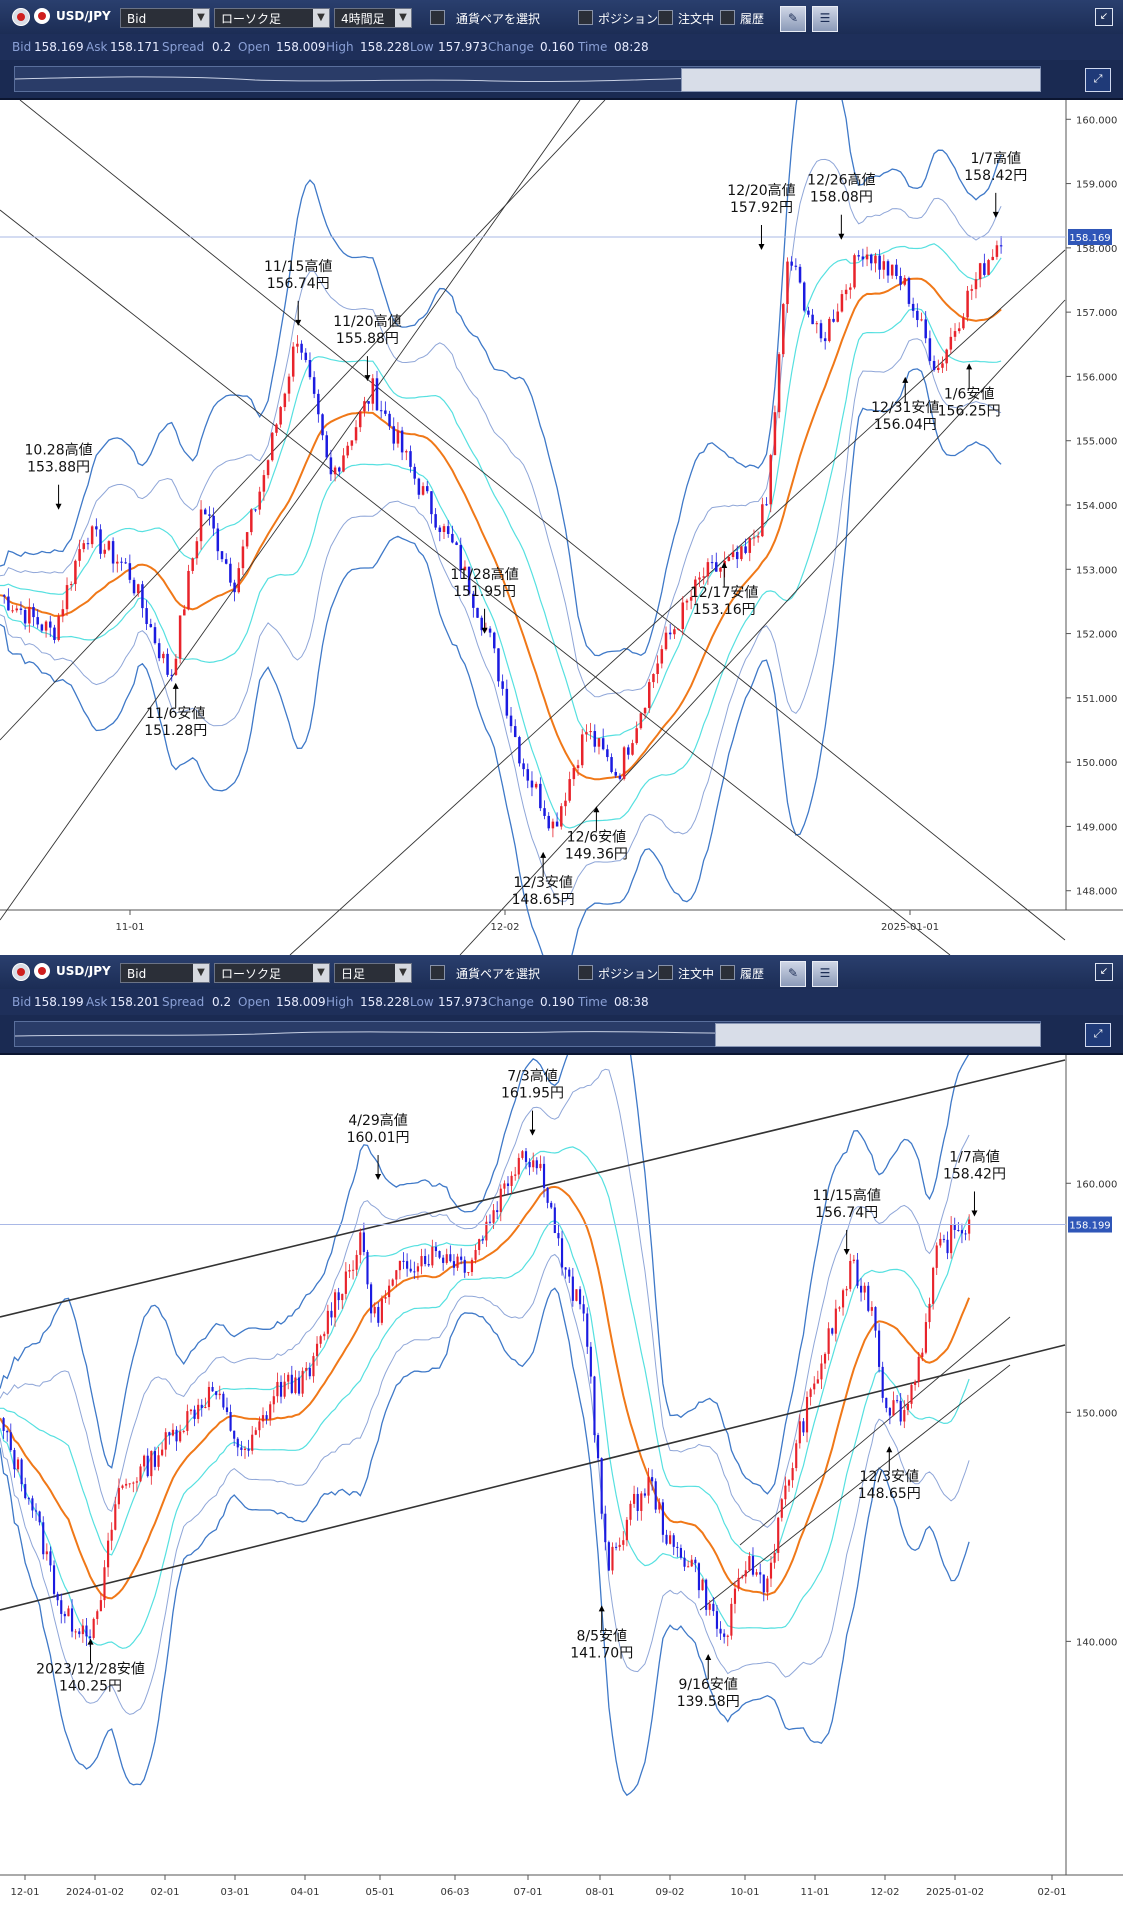  Describe the element at coordinates (373, 973) in the screenshot. I see `timeframe-select: 日足 ▼` at that location.